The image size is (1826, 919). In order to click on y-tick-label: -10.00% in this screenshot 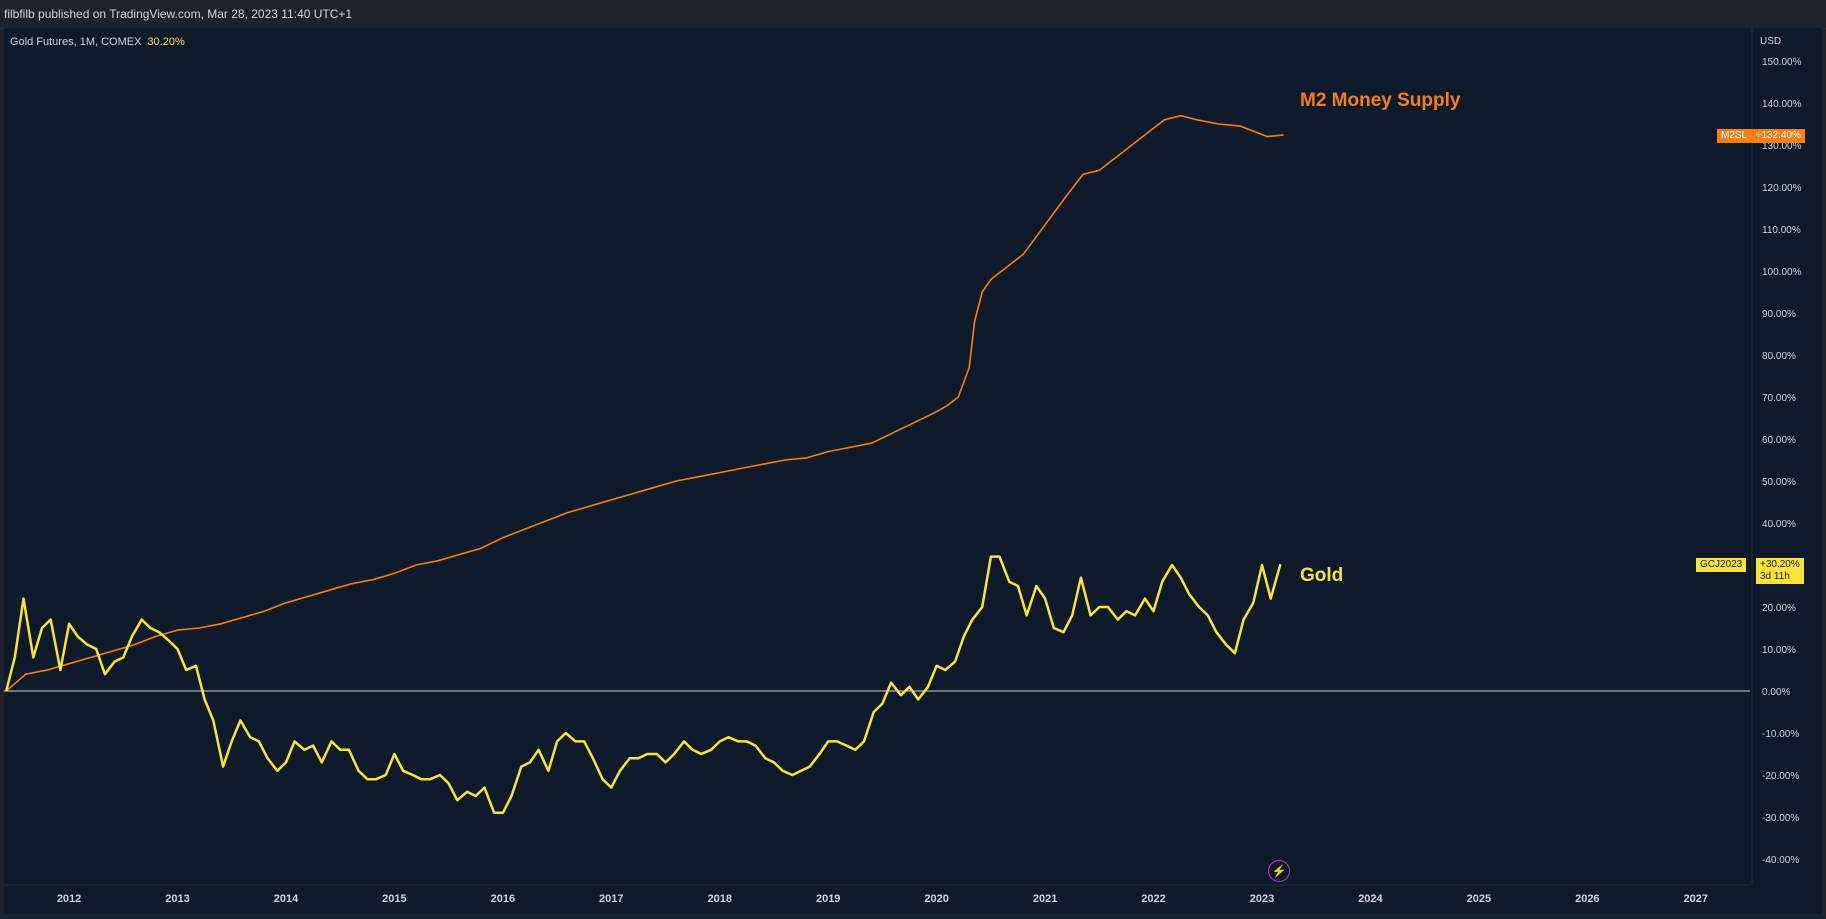, I will do `click(1780, 734)`.